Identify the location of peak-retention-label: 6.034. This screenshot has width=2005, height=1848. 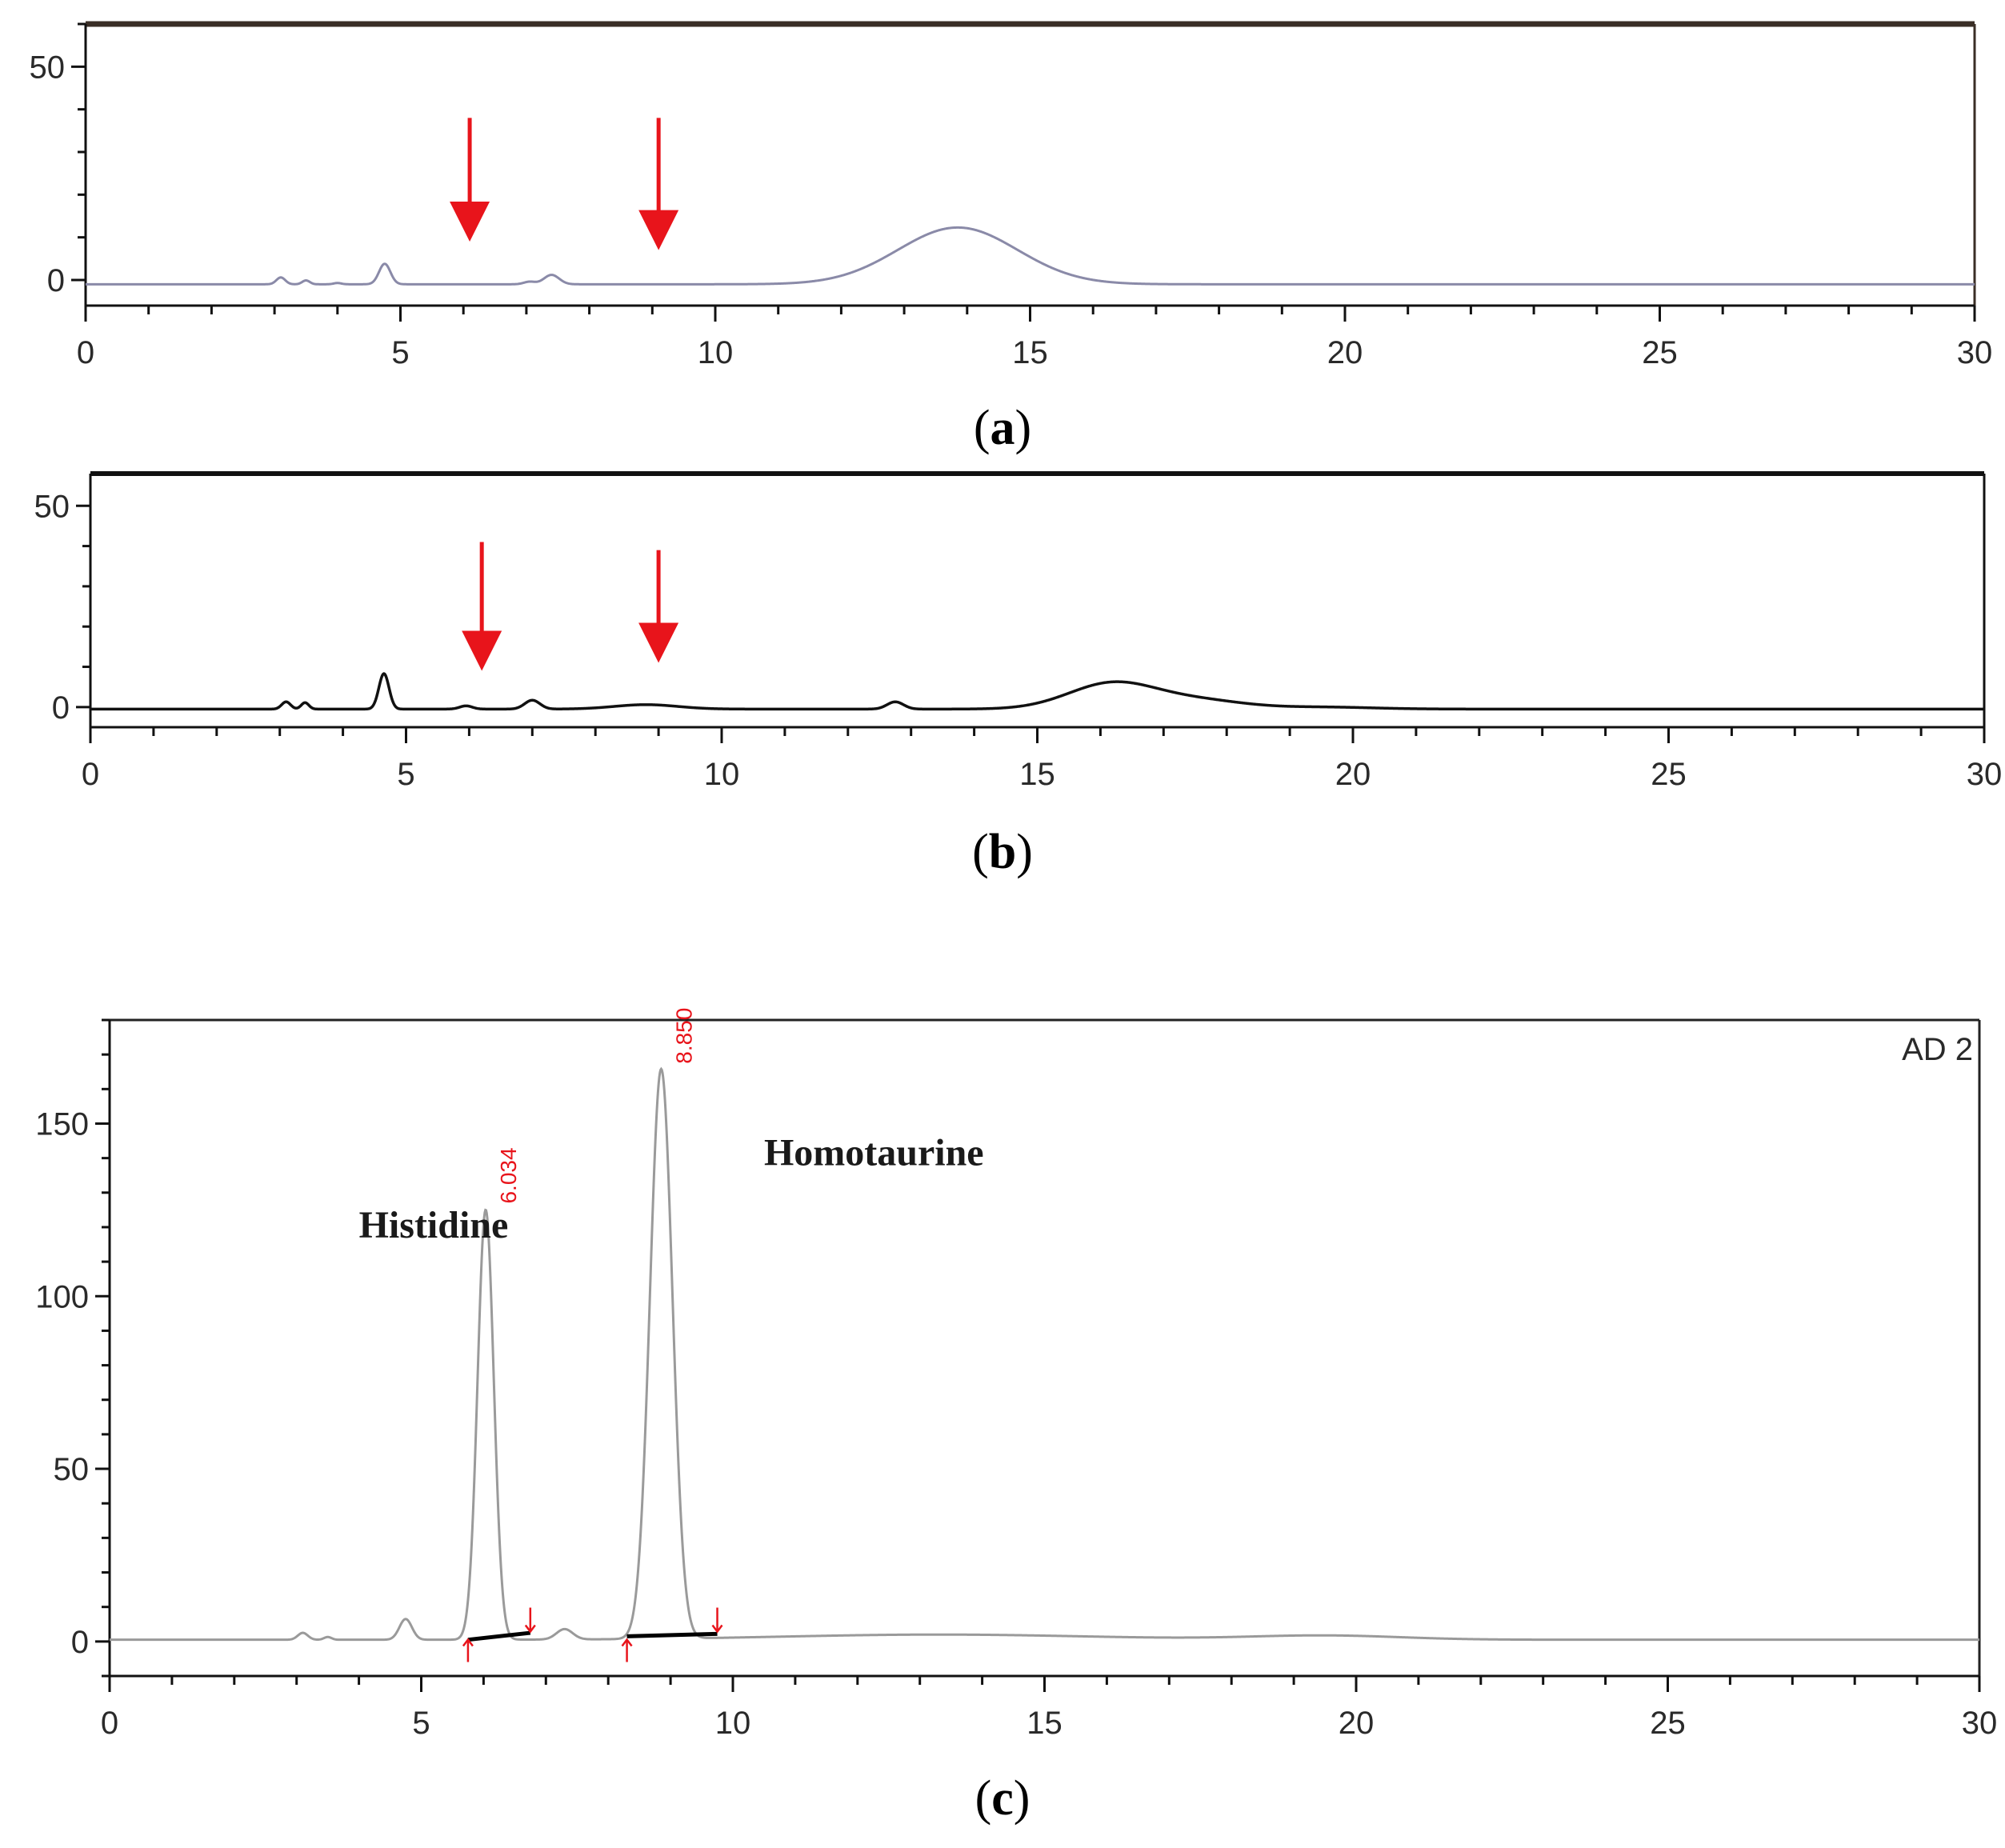
(508, 1175).